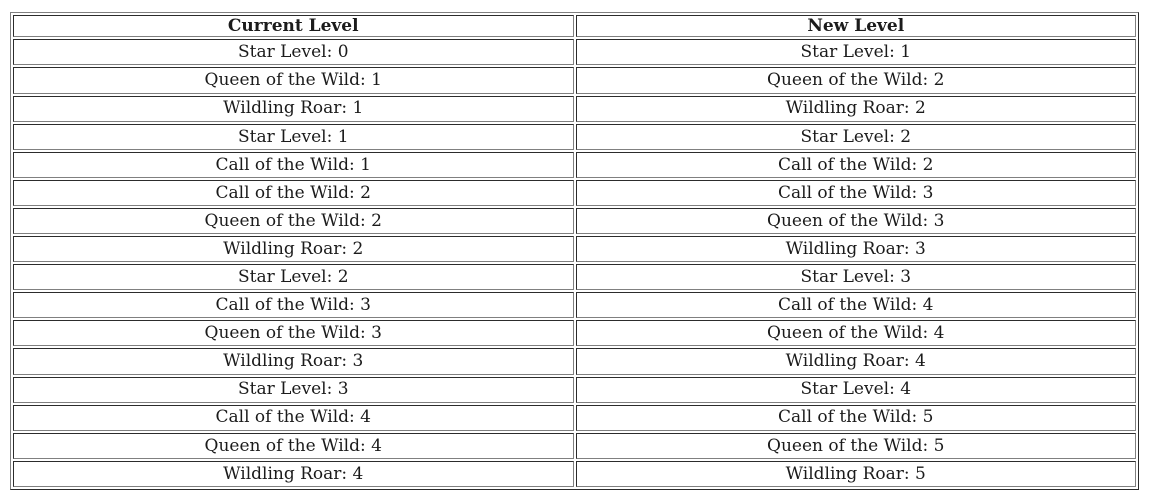 The width and height of the screenshot is (1149, 500). I want to click on table-row: Star Level: 1 Star Level: 2, so click(574, 136).